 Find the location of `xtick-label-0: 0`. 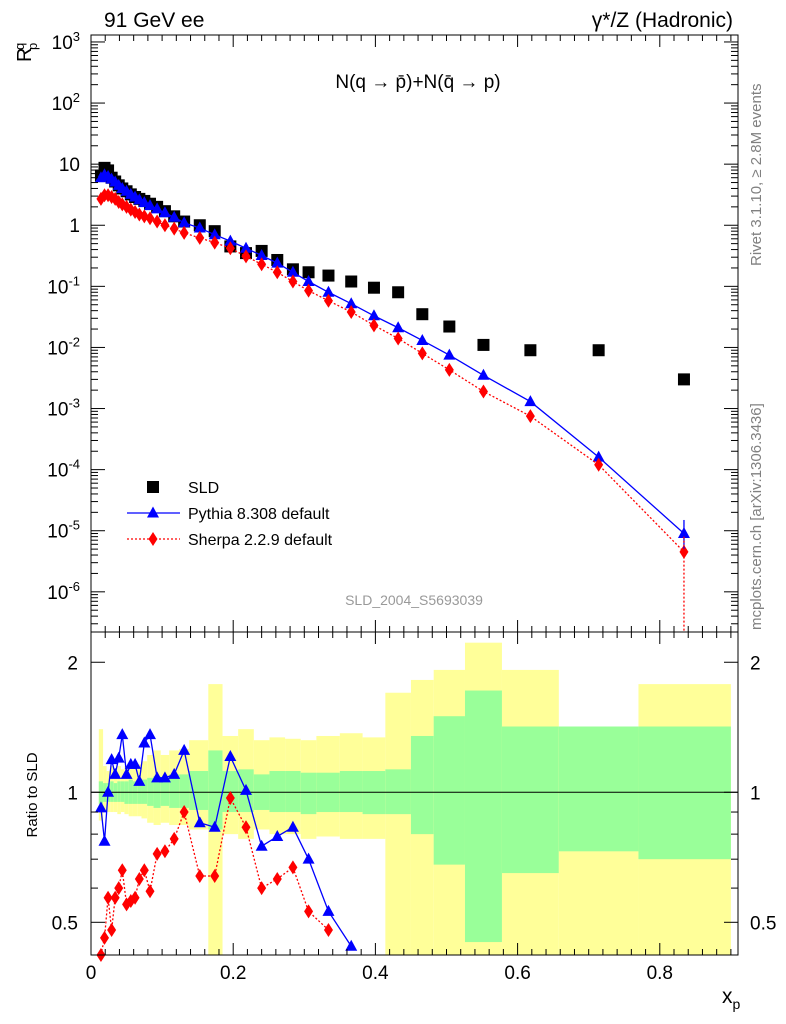

xtick-label-0: 0 is located at coordinates (91, 973).